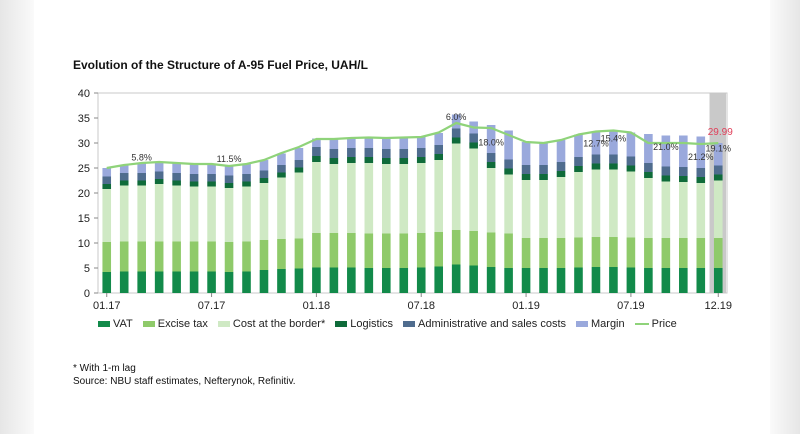 This screenshot has height=434, width=800. I want to click on y-tick-label: 25, so click(84, 169).